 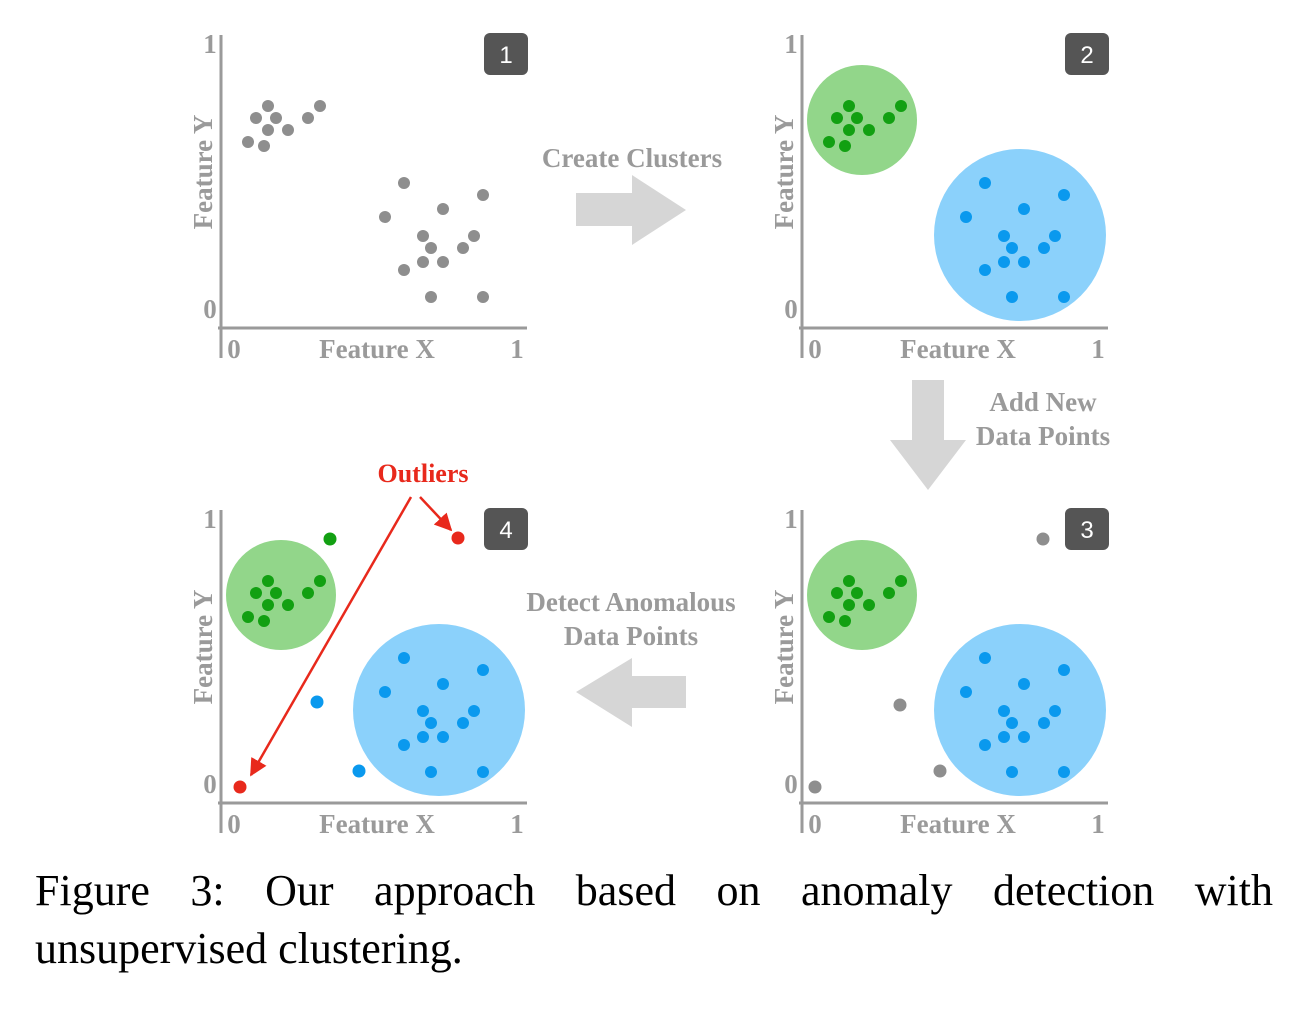 What do you see at coordinates (1086, 530) in the screenshot?
I see `badge-number: 3` at bounding box center [1086, 530].